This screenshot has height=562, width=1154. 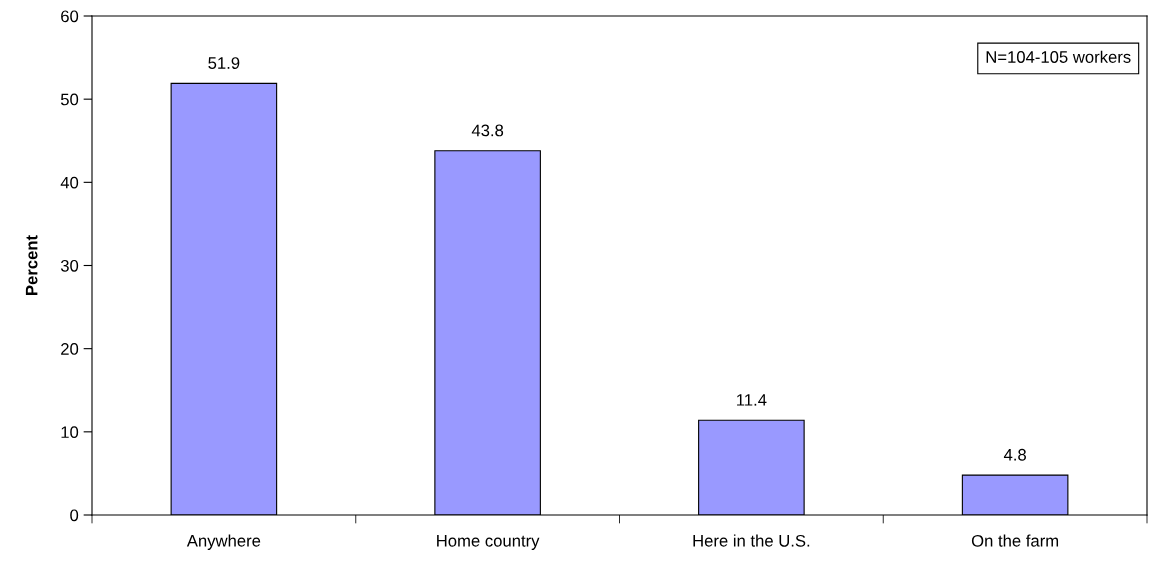 I want to click on x-tick-label: Here in the U.S., so click(x=751, y=540).